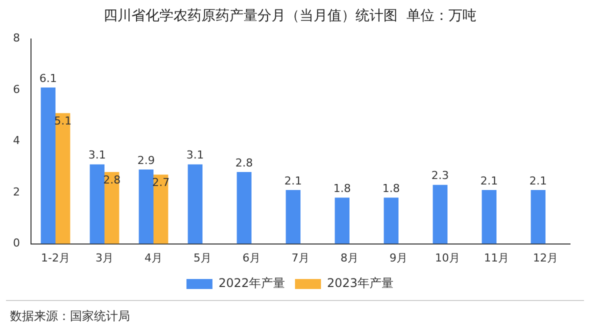 This screenshot has height=330, width=590. What do you see at coordinates (203, 257) in the screenshot?
I see `x-tick-label: 5月` at bounding box center [203, 257].